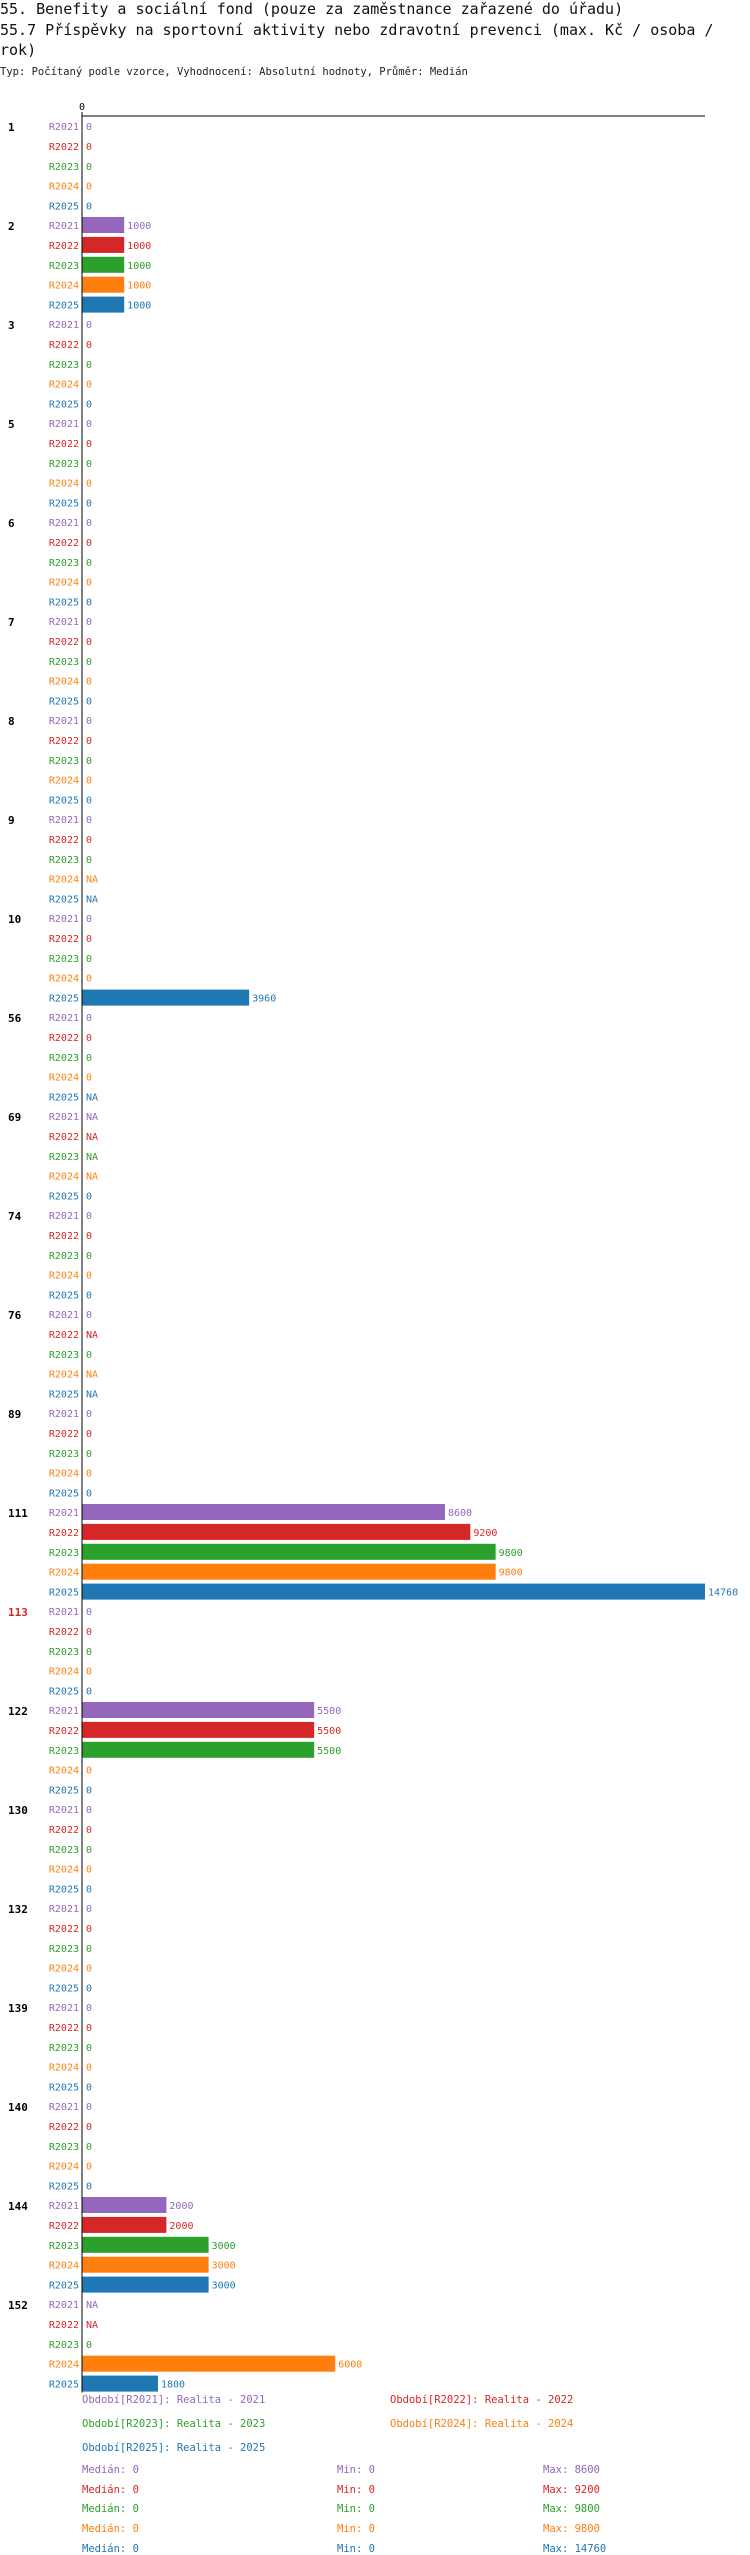 The width and height of the screenshot is (750, 2555). I want to click on data-label: 8600, so click(460, 1513).